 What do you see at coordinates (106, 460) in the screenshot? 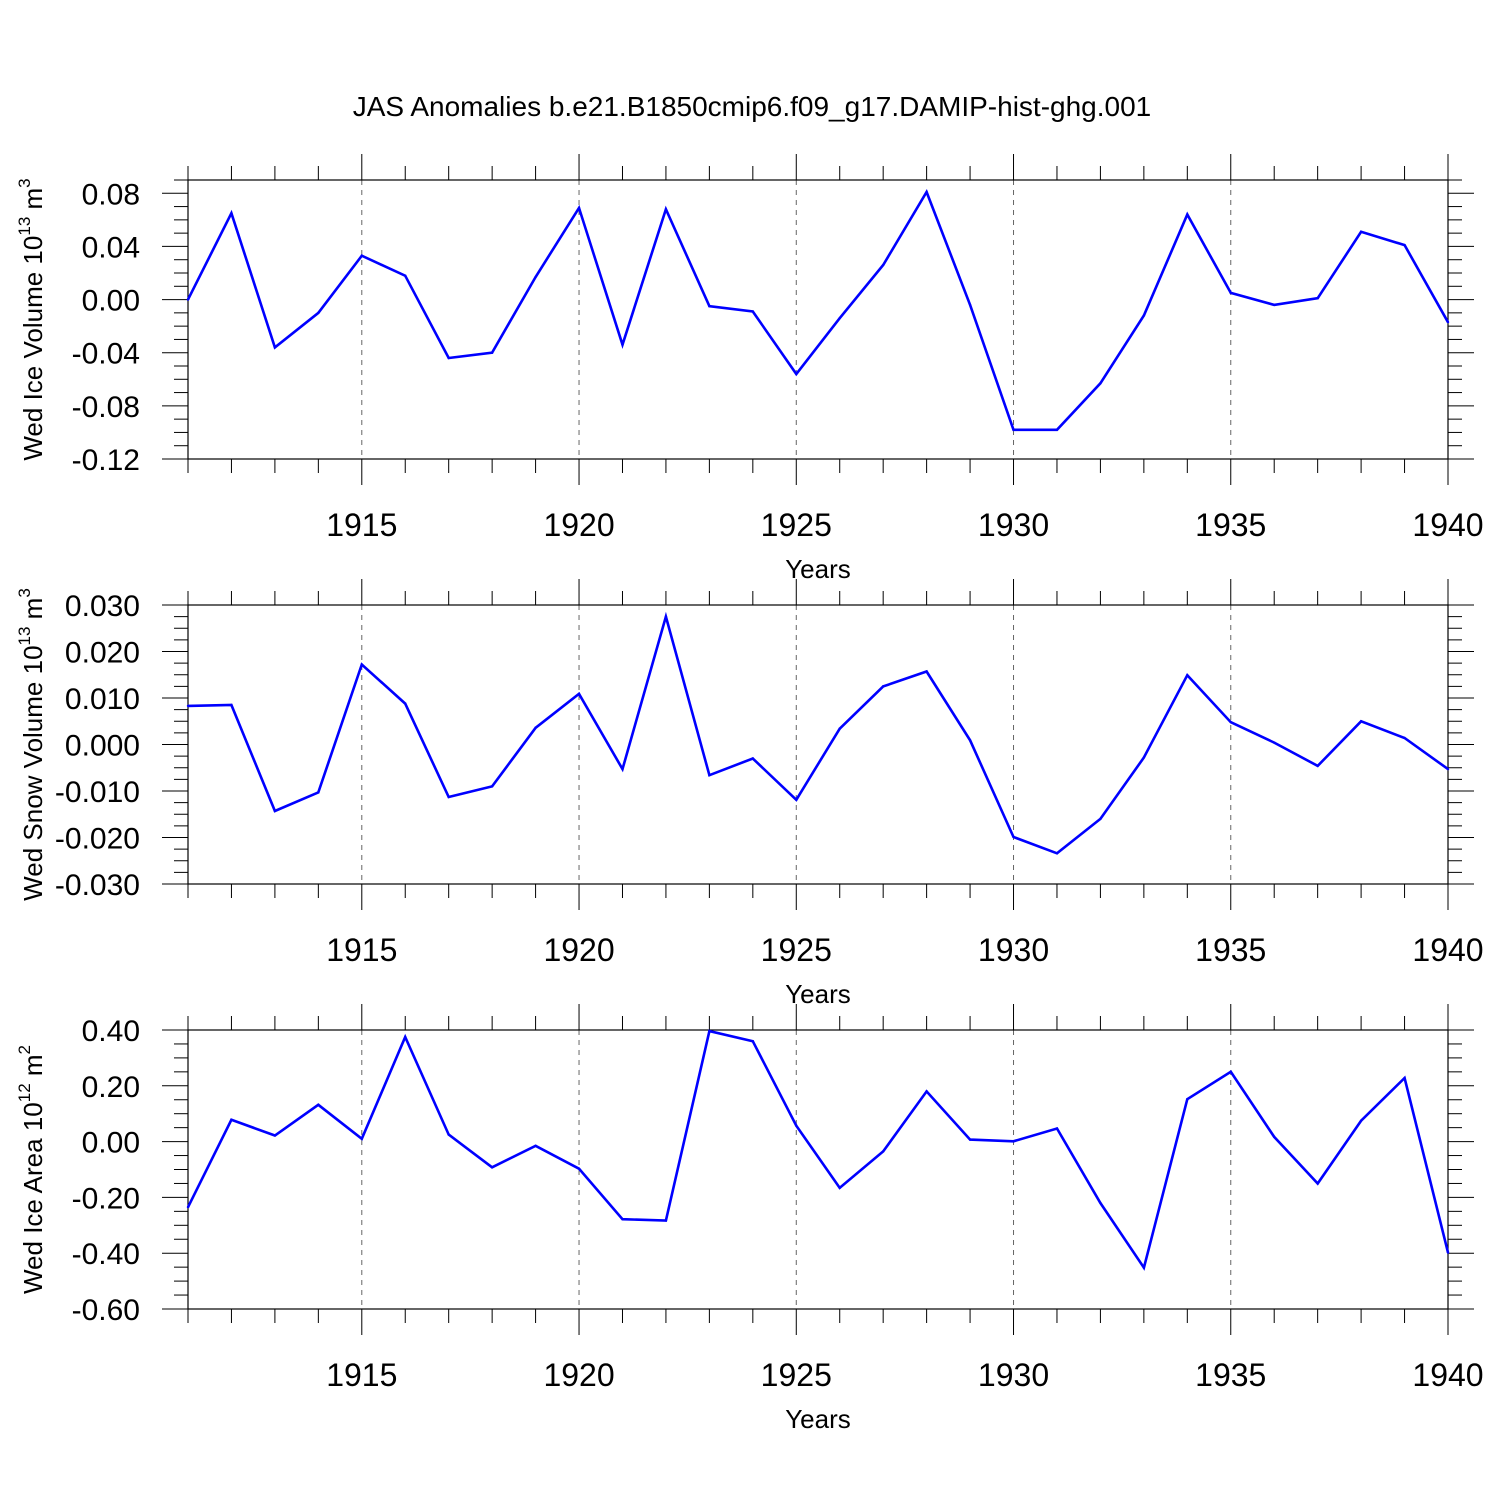
I see `y-tick-label: -0.12` at bounding box center [106, 460].